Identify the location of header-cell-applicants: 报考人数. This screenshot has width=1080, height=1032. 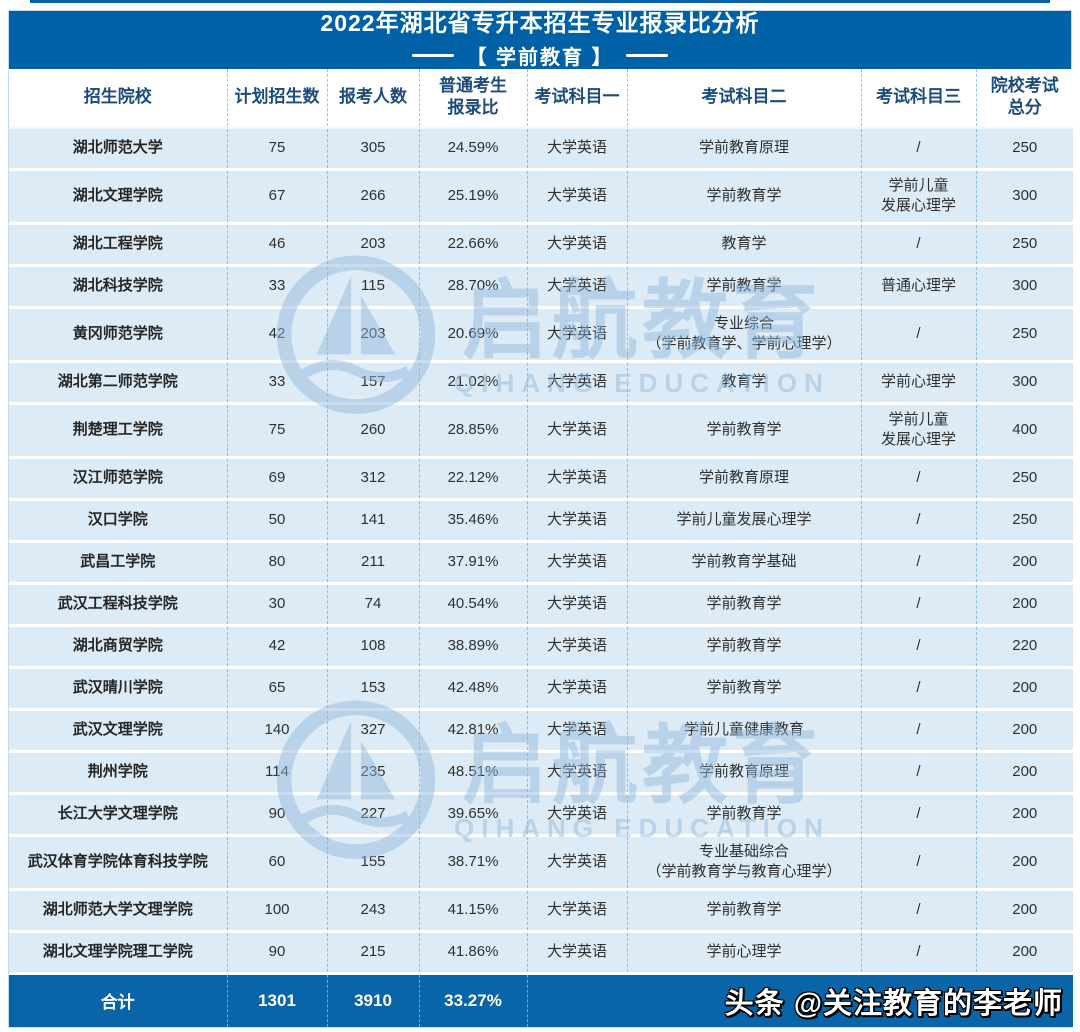
(373, 99).